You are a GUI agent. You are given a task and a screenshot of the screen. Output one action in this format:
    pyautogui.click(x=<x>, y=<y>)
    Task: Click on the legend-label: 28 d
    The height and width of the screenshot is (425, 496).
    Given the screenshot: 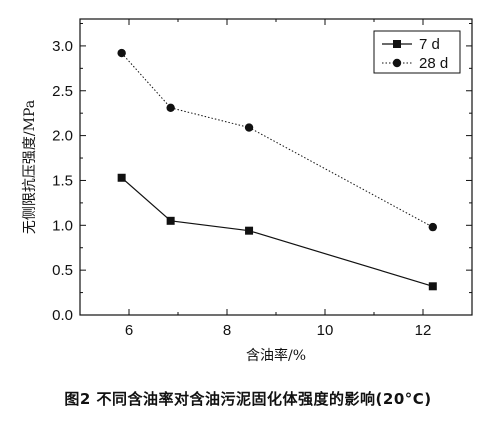 What is the action you would take?
    pyautogui.click(x=433, y=63)
    